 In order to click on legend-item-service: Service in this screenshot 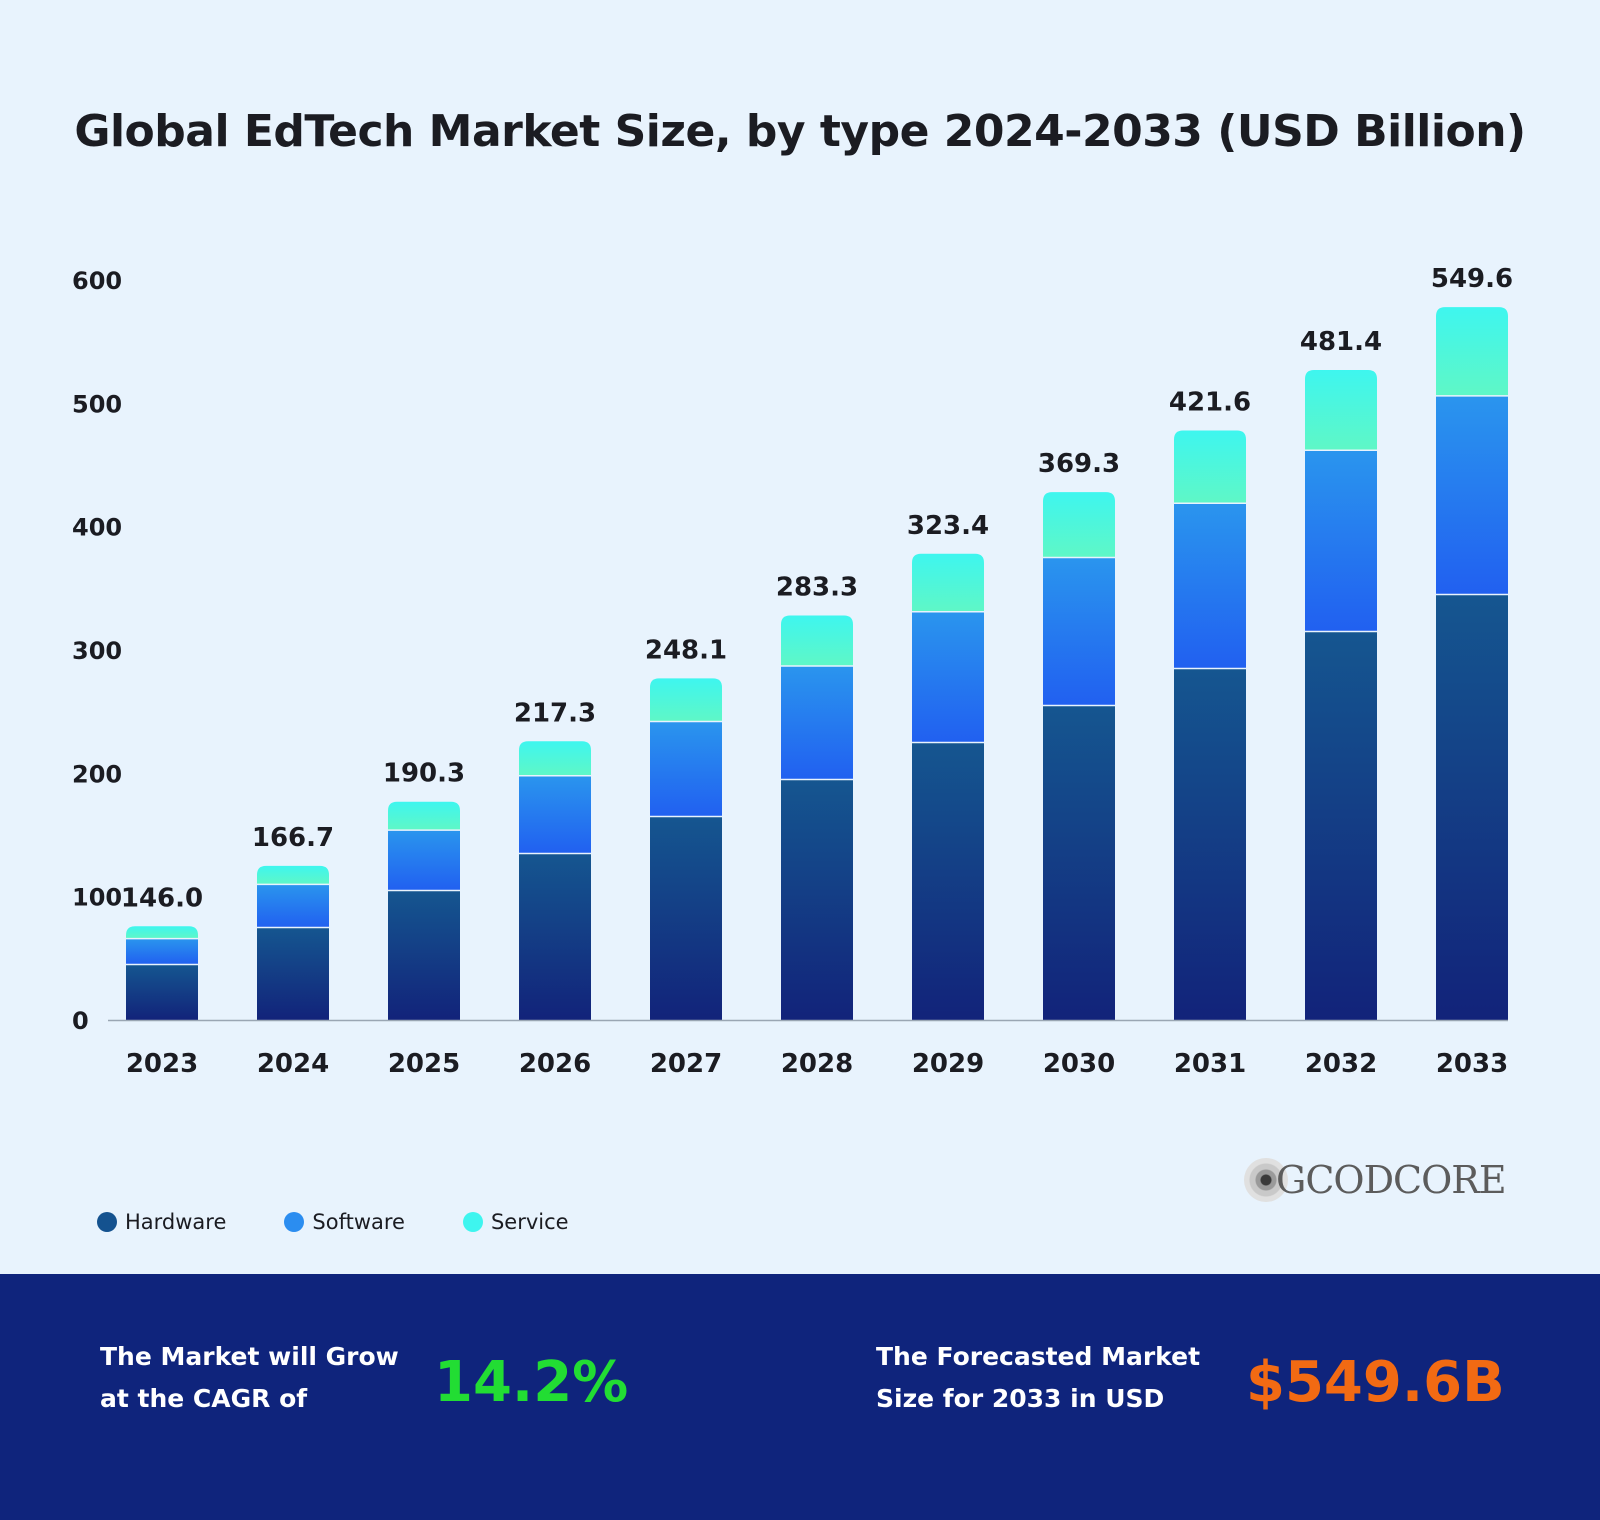, I will do `click(515, 1222)`.